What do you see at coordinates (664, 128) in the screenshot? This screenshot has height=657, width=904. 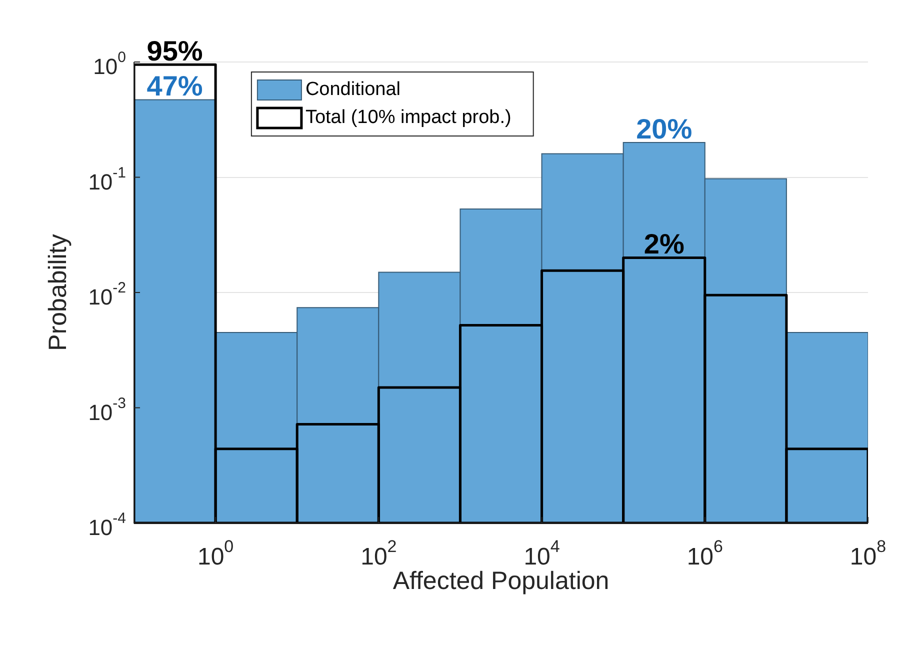 I see `data-label: 20%` at bounding box center [664, 128].